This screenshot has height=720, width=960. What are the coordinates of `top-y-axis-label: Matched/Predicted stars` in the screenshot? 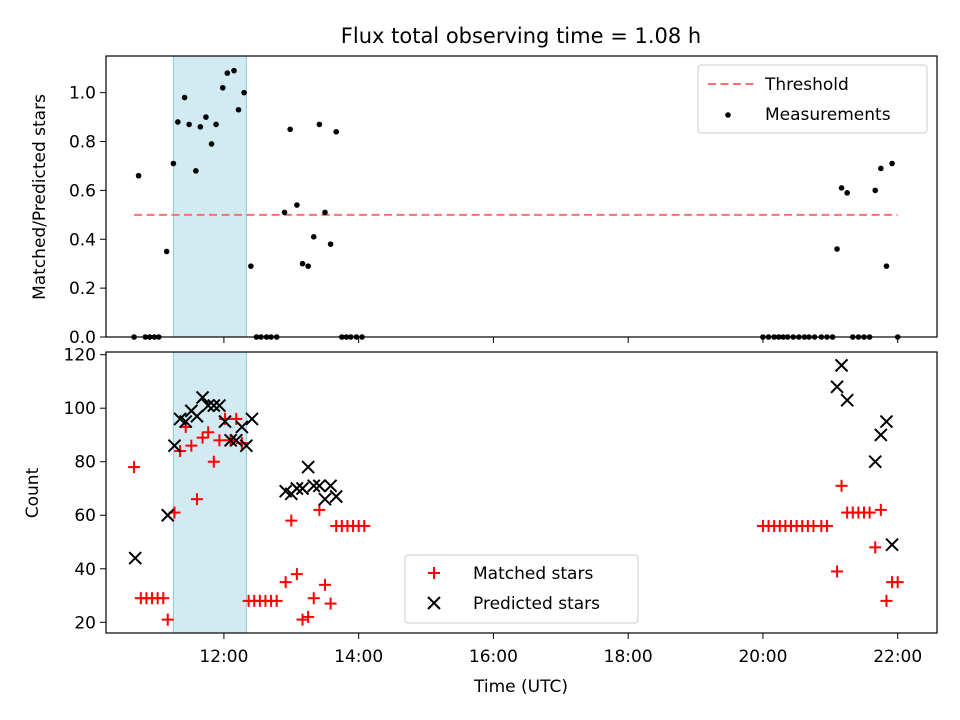 It's located at (40, 197).